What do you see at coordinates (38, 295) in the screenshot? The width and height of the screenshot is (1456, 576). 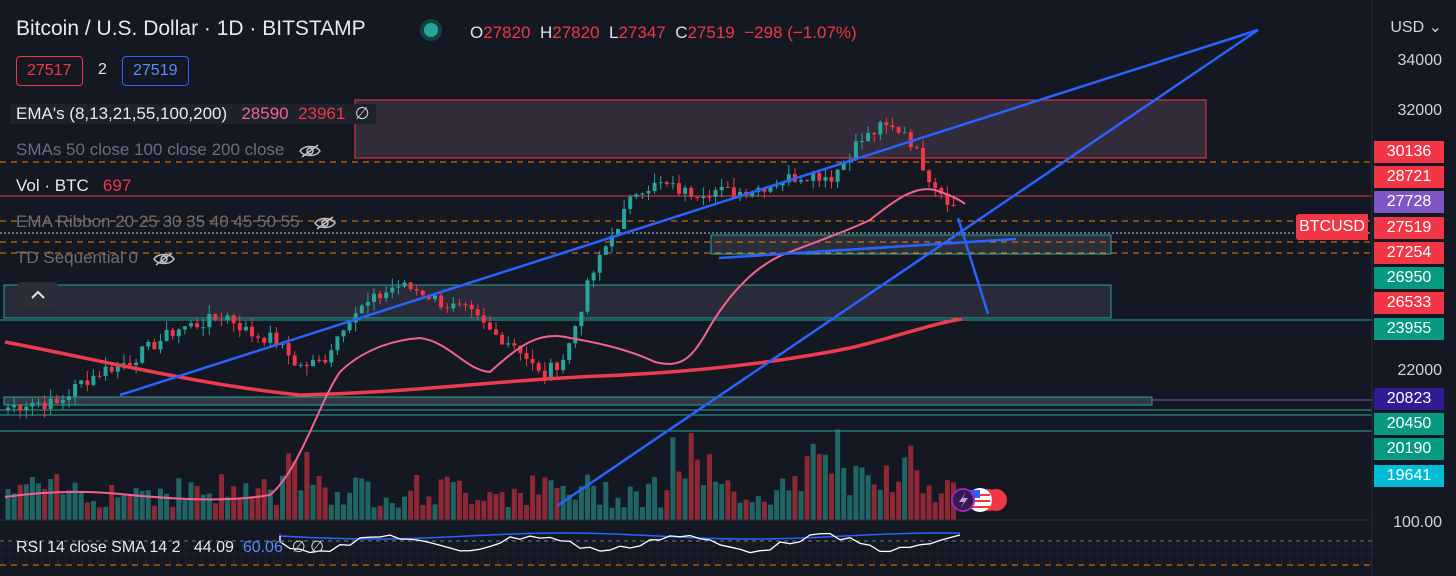 I see `collapse-legend-button` at bounding box center [38, 295].